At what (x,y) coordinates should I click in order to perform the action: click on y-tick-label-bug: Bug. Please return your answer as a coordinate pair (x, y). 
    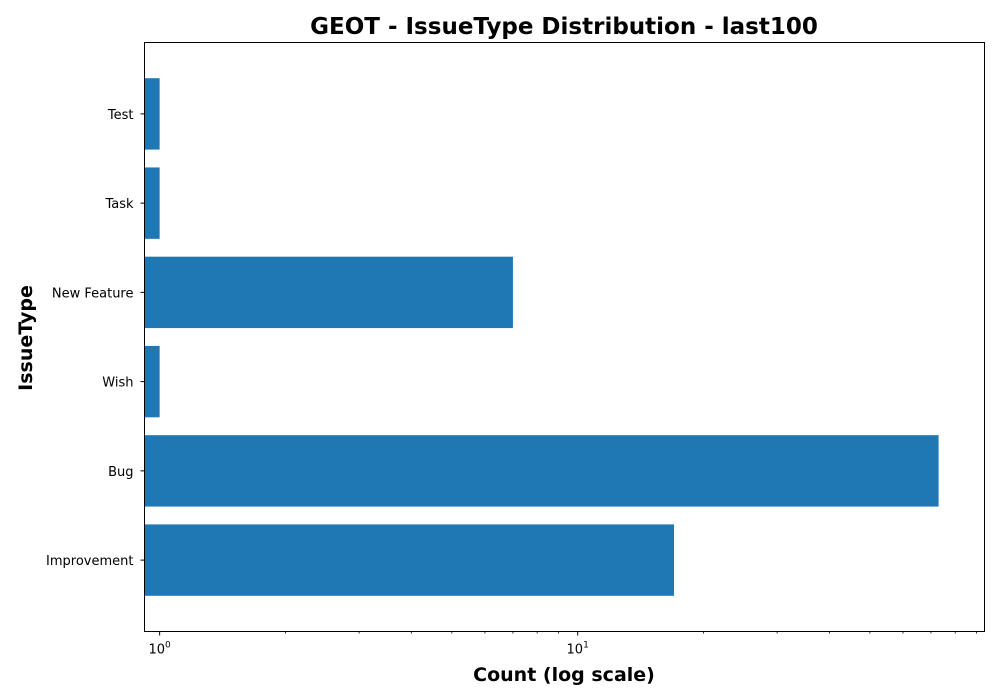
    Looking at the image, I should click on (120, 472).